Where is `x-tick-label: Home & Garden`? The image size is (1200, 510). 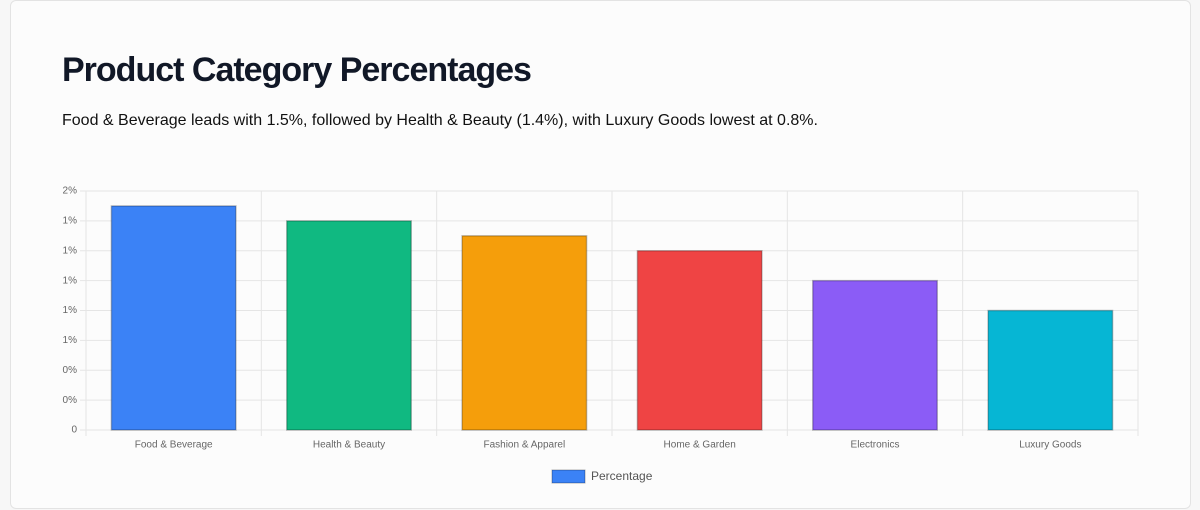
x-tick-label: Home & Garden is located at coordinates (700, 445).